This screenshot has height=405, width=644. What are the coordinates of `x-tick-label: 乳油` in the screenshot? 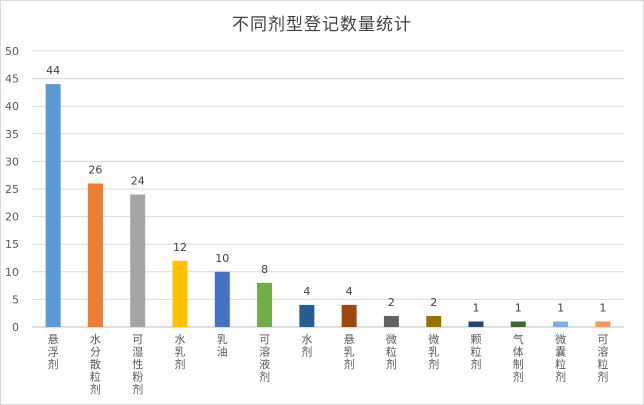 It's located at (222, 346).